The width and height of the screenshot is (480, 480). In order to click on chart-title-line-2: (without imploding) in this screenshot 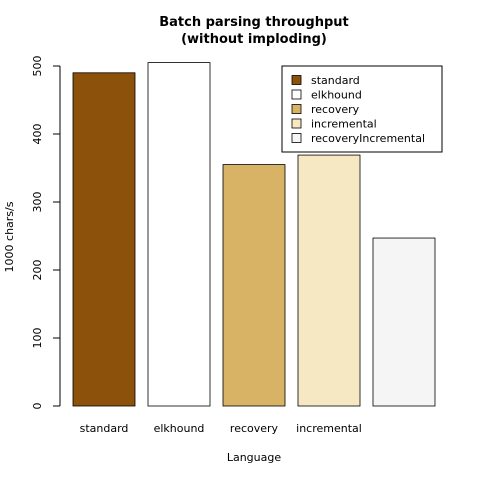, I will do `click(254, 39)`.